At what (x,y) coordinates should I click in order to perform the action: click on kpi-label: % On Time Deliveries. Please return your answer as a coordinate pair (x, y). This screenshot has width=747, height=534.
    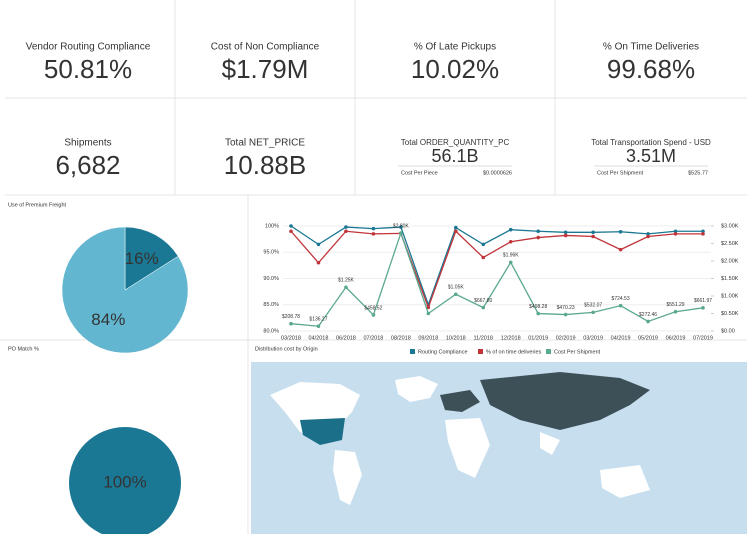
    Looking at the image, I should click on (651, 47).